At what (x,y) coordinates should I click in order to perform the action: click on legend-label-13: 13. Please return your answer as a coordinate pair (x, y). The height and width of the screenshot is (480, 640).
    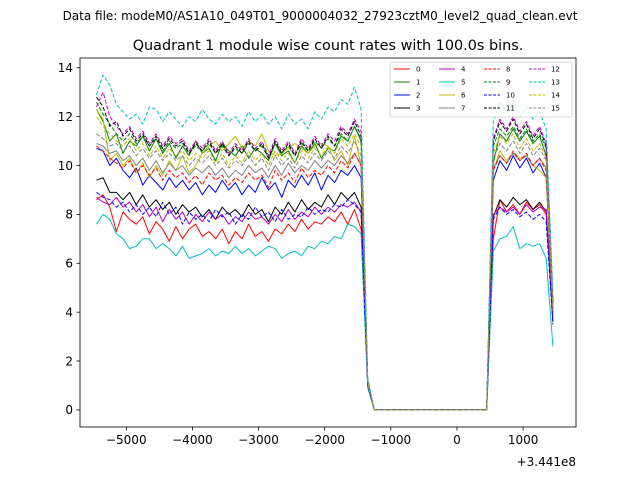
    Looking at the image, I should click on (555, 83).